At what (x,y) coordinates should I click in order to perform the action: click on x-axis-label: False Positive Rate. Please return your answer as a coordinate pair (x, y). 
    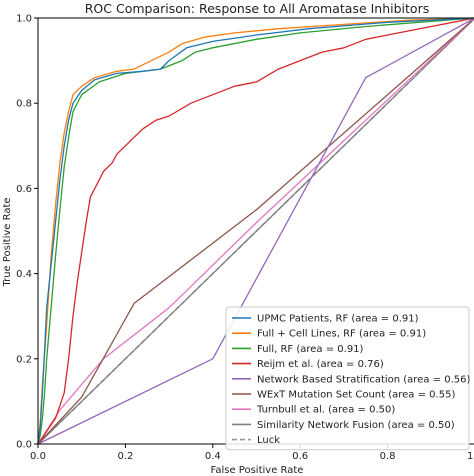
    Looking at the image, I should click on (257, 470).